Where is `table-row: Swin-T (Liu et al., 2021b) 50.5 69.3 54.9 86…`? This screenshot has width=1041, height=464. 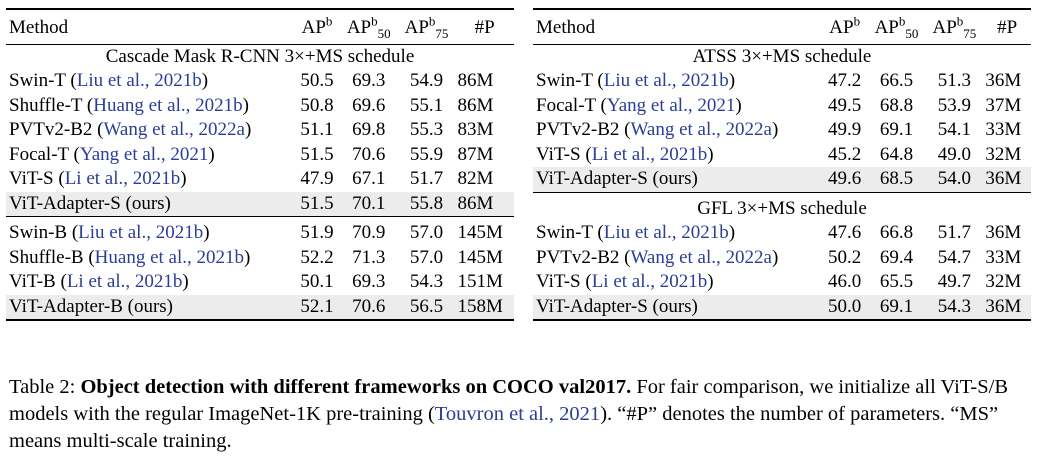
table-row: Swin-T (Liu et al., 2021b) 50.5 69.3 54.9 86… is located at coordinates (251, 80).